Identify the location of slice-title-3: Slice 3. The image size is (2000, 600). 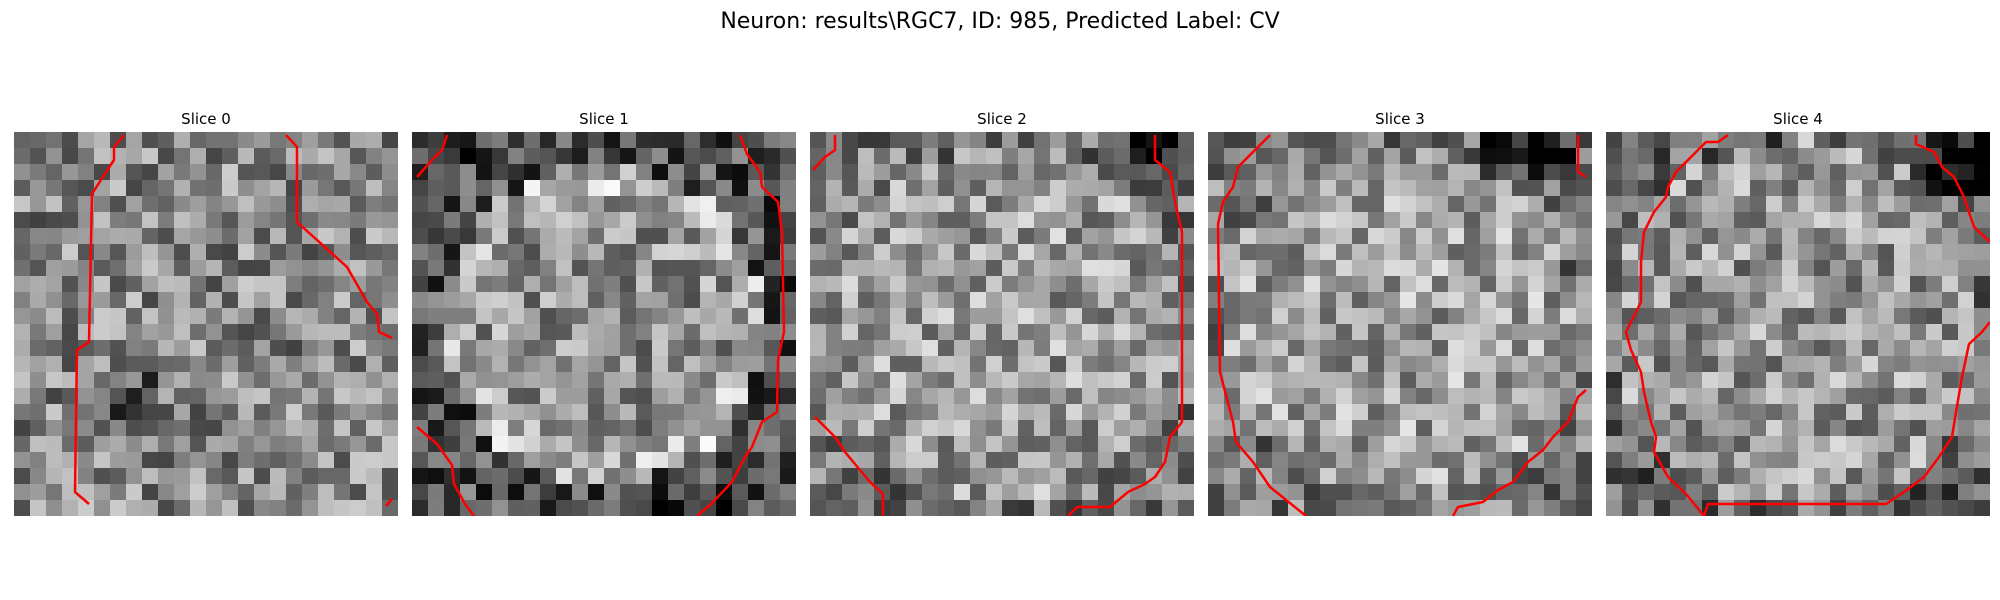
(1400, 119).